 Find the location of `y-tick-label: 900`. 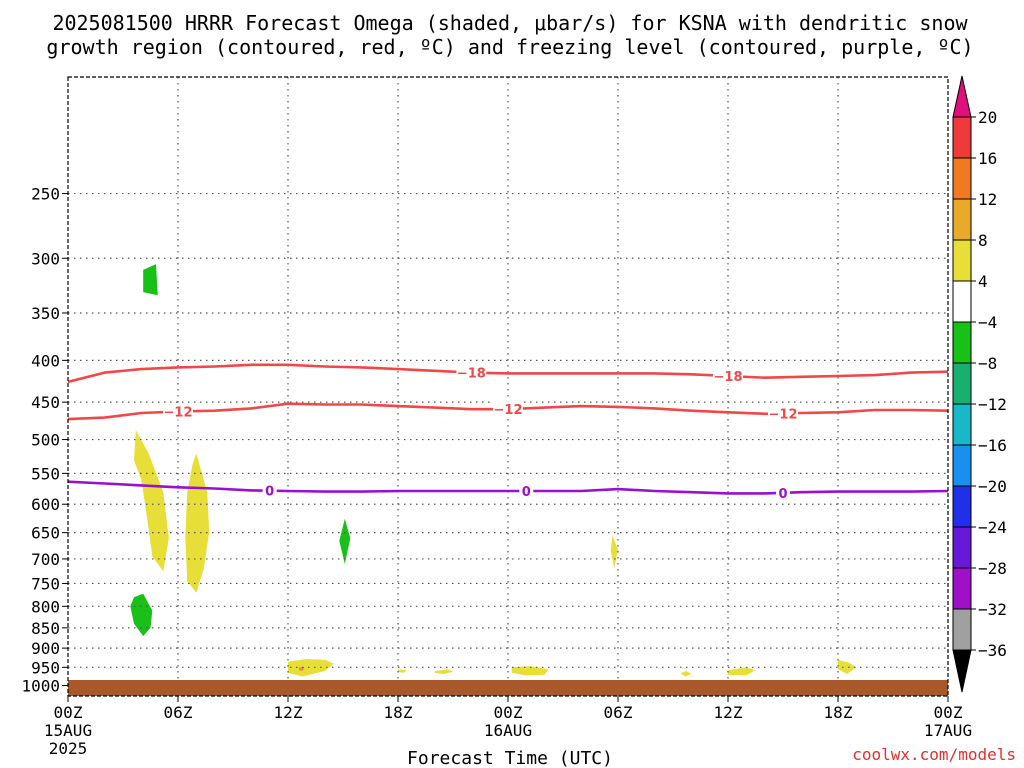

y-tick-label: 900 is located at coordinates (45, 648).